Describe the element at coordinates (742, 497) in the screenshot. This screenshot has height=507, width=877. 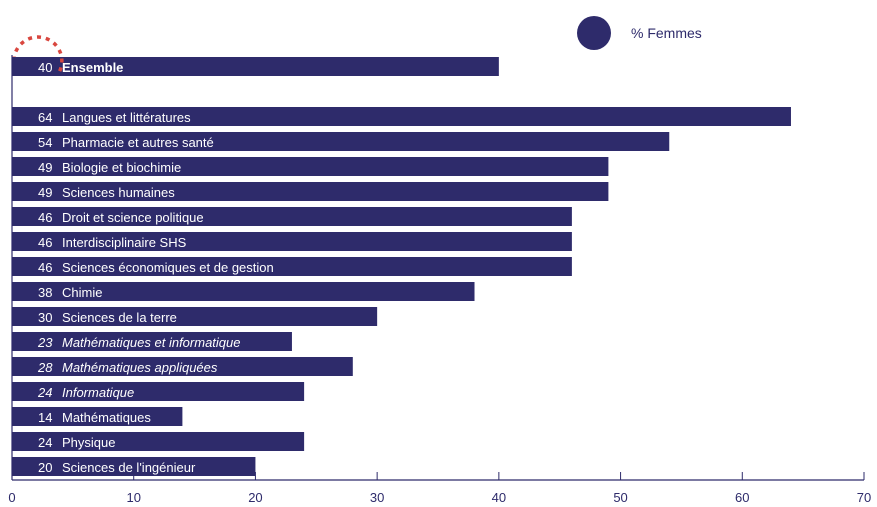
I see `x-tick-label-6: 60` at that location.